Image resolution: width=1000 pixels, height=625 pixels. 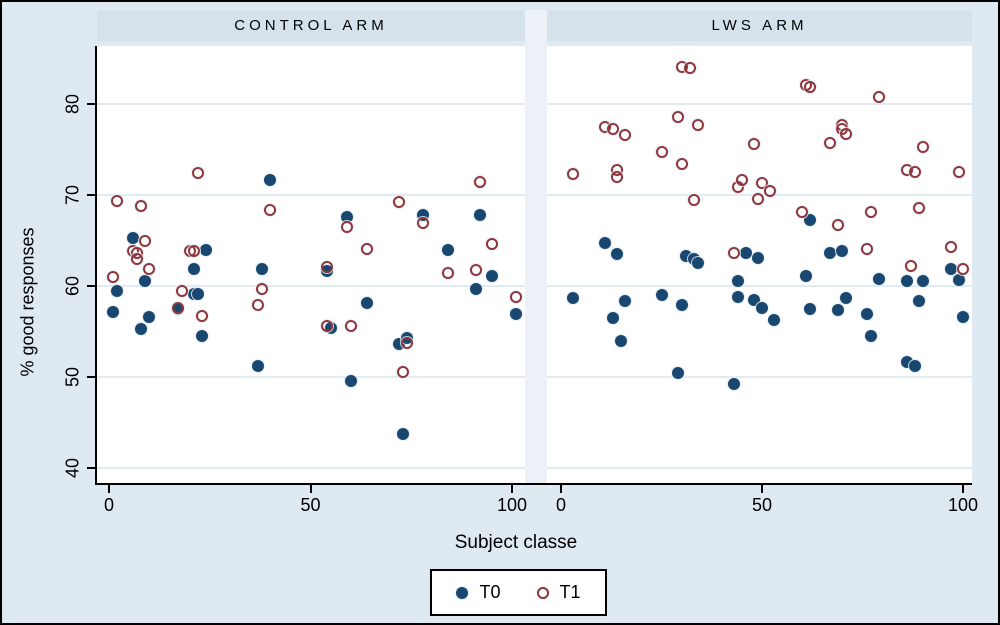 I want to click on panel-gap, so click(x=536, y=246).